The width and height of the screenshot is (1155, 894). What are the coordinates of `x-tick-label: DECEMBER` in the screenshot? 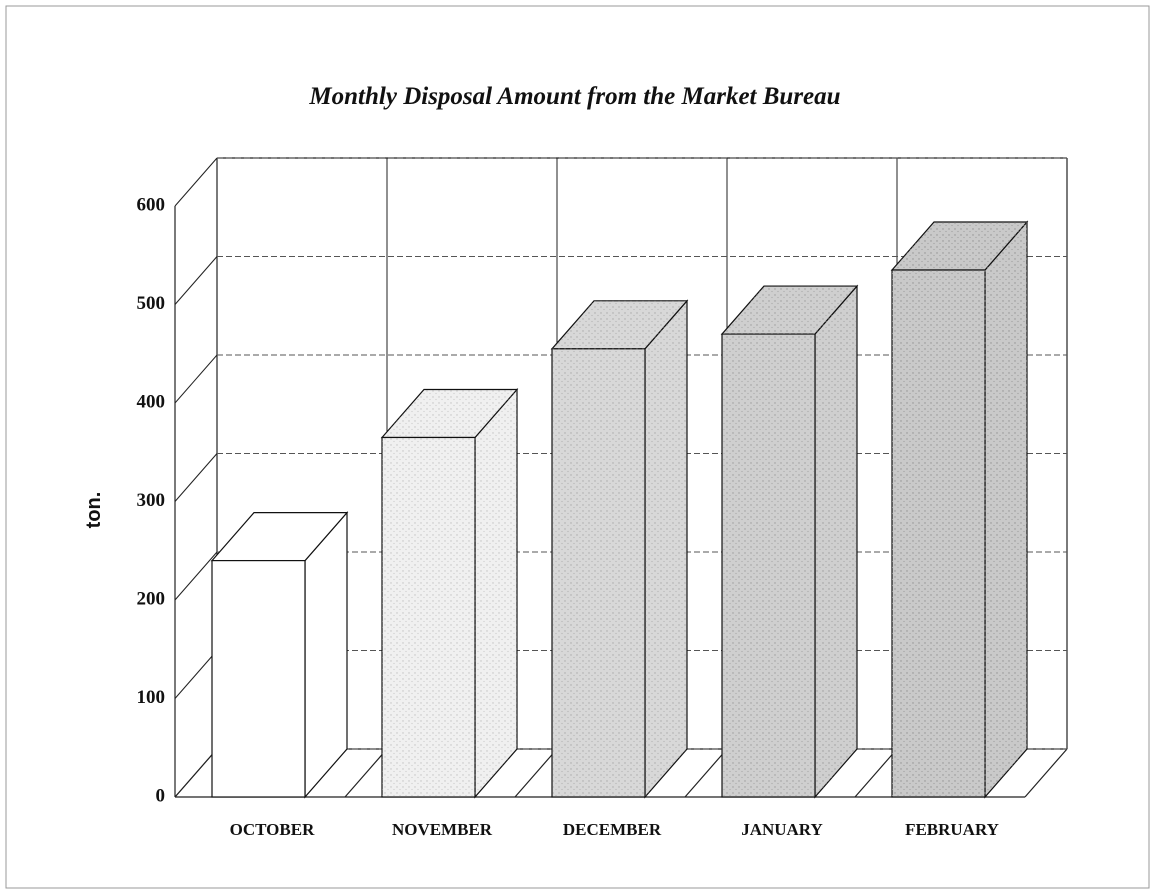 It's located at (612, 829).